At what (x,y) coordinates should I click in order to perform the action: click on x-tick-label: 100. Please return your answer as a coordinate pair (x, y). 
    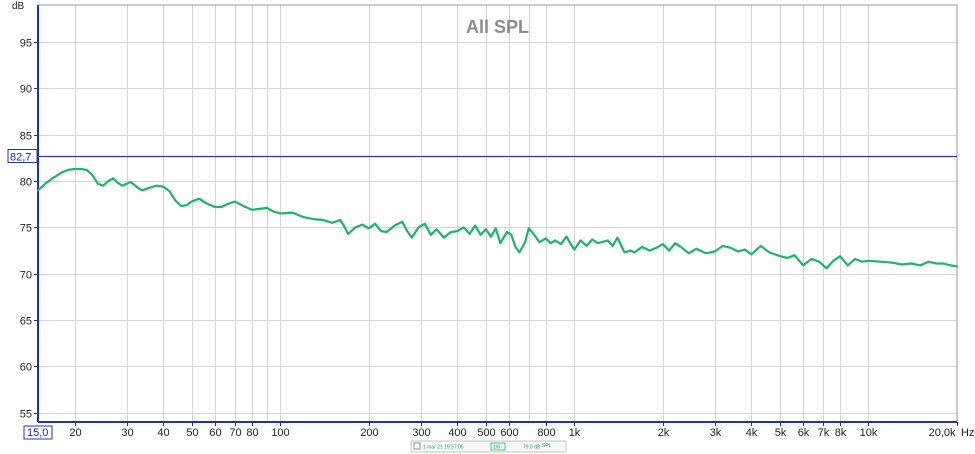
    Looking at the image, I should click on (280, 433).